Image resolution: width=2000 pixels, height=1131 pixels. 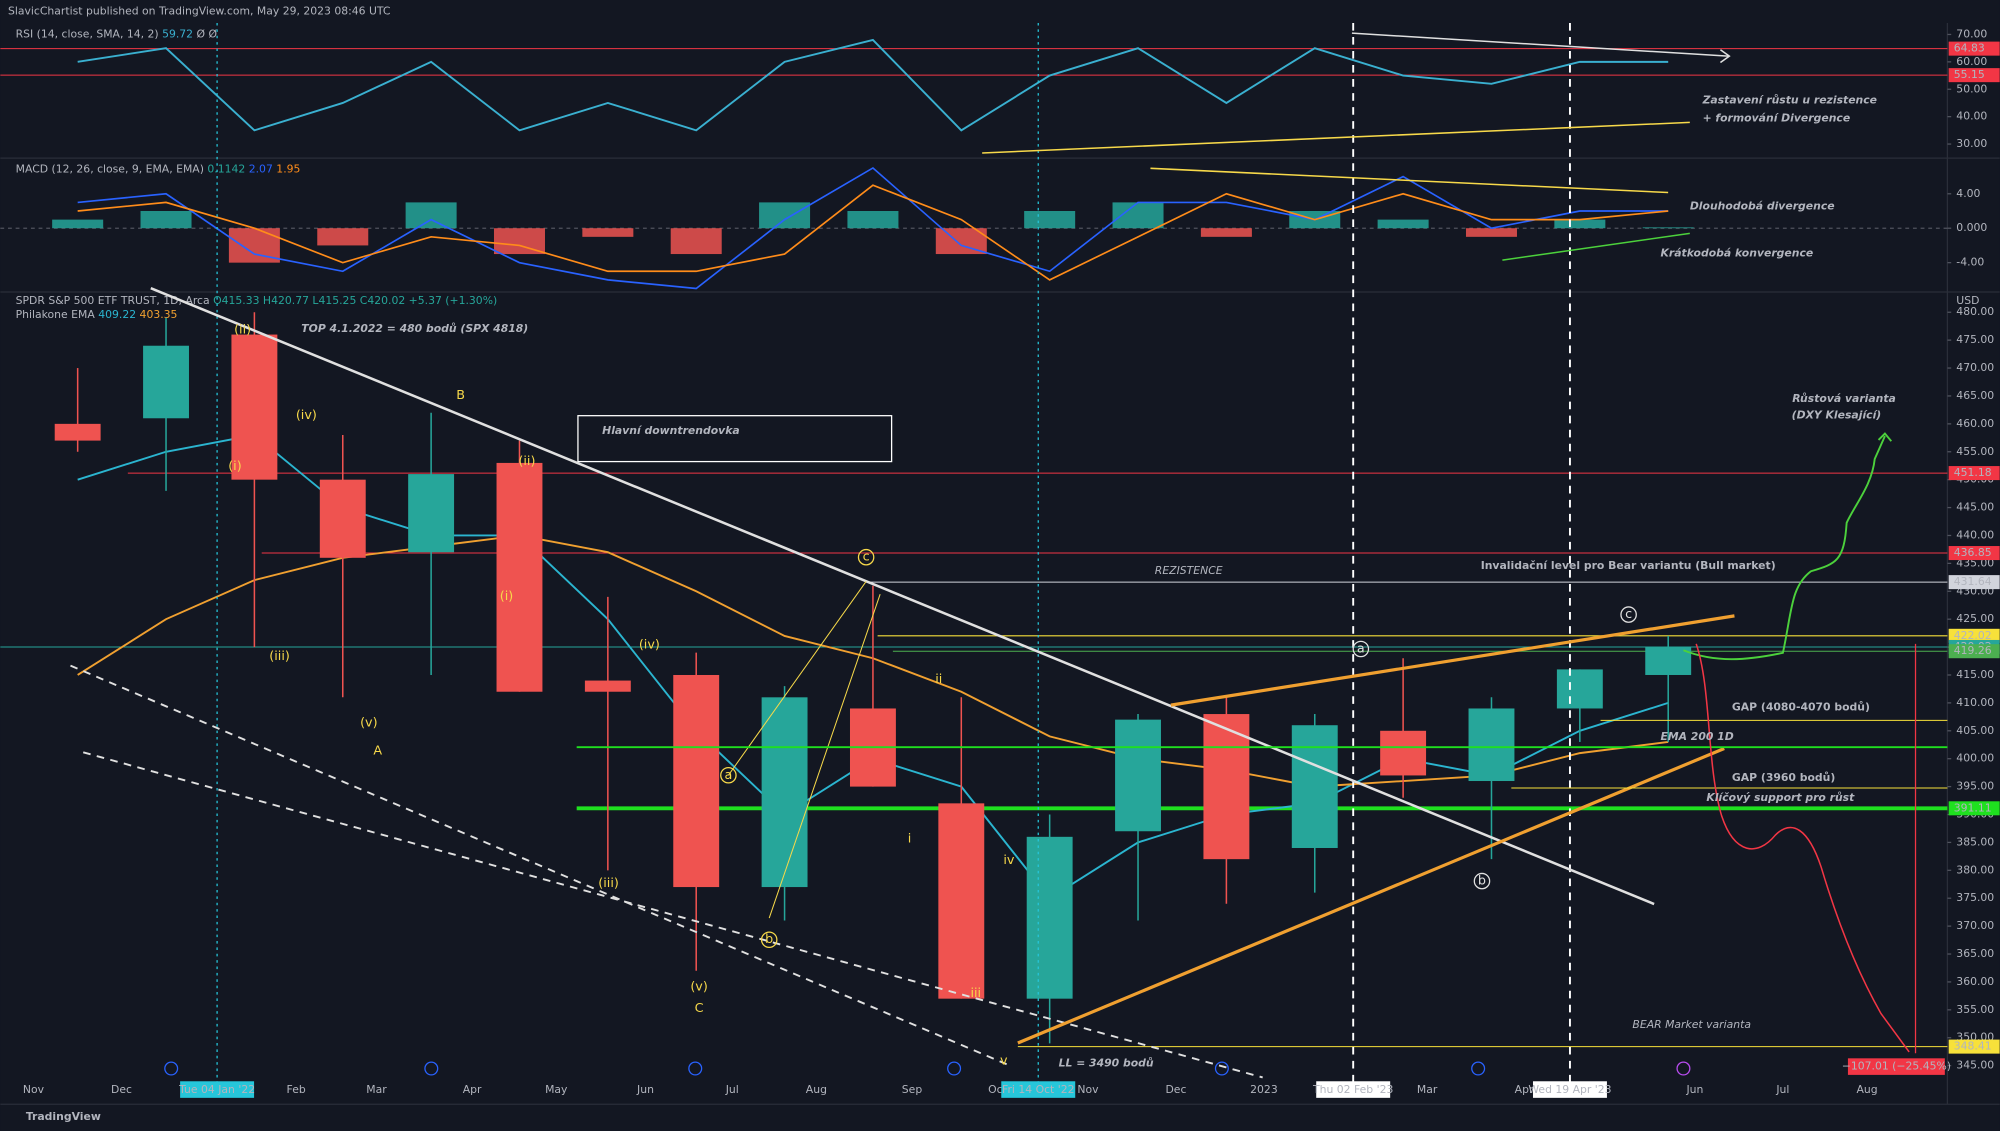 What do you see at coordinates (1975, 925) in the screenshot?
I see `y-tick-label: 370.00` at bounding box center [1975, 925].